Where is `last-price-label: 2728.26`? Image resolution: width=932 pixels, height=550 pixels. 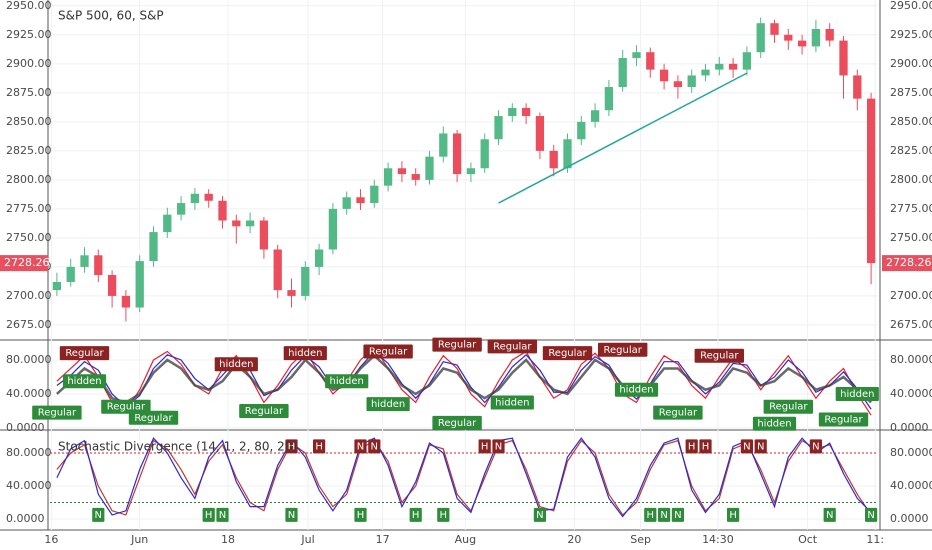 last-price-label: 2728.26 is located at coordinates (909, 262).